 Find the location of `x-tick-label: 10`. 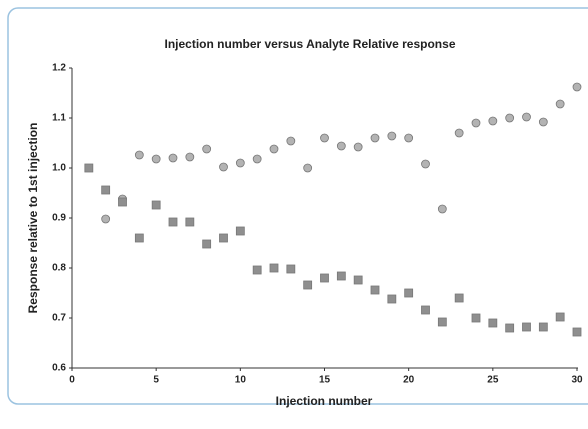

x-tick-label: 10 is located at coordinates (241, 380).